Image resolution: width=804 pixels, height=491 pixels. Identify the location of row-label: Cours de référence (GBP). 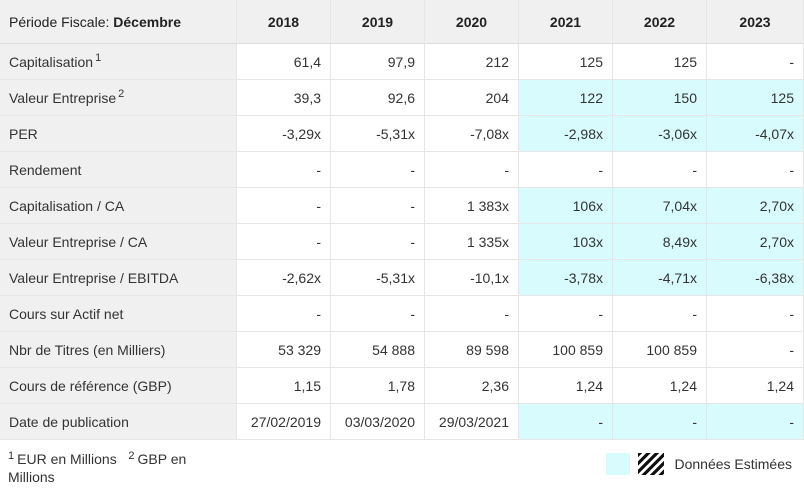
(118, 386).